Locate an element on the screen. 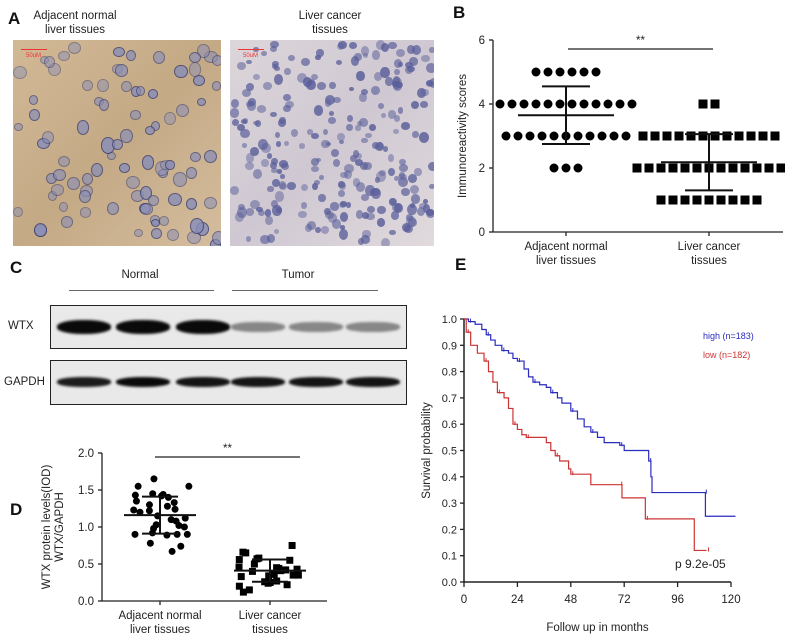  y-tick-label: 2.0 is located at coordinates (86, 454).